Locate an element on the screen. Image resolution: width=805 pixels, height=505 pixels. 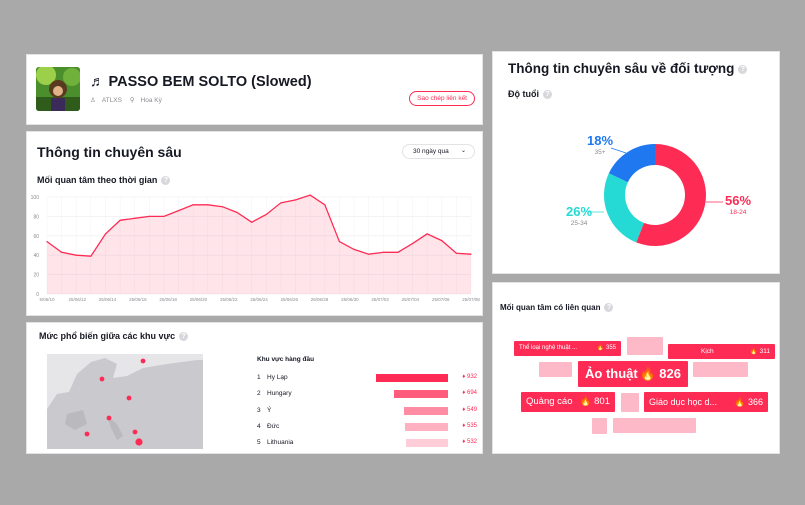
song-title: ♬ PASSO BEM SOLTO (Slowed) is located at coordinates (201, 82).